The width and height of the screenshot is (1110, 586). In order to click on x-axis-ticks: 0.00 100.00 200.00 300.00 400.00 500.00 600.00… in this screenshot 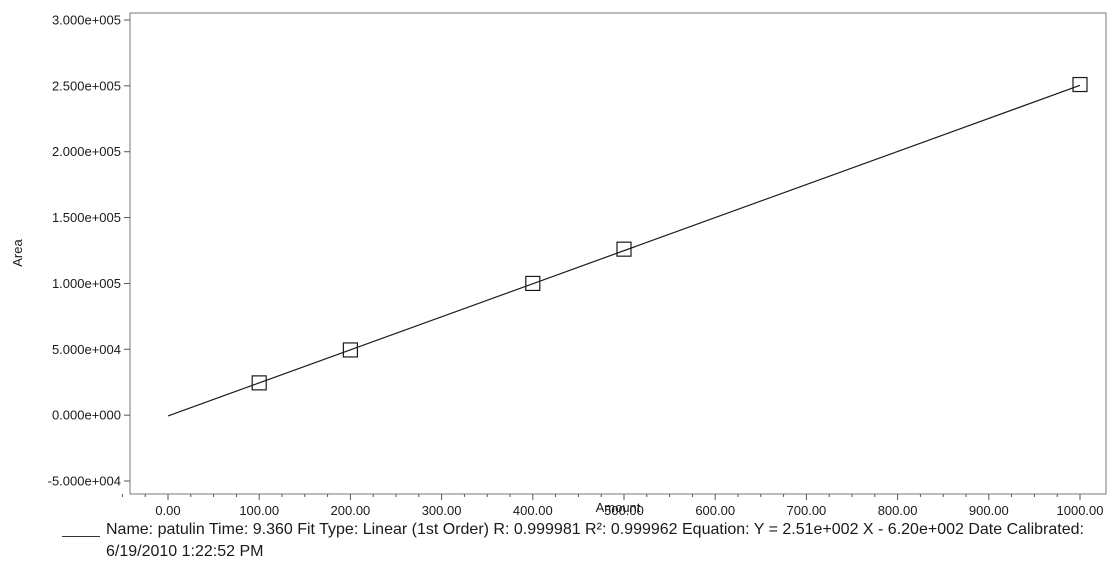, I will do `click(612, 506)`.